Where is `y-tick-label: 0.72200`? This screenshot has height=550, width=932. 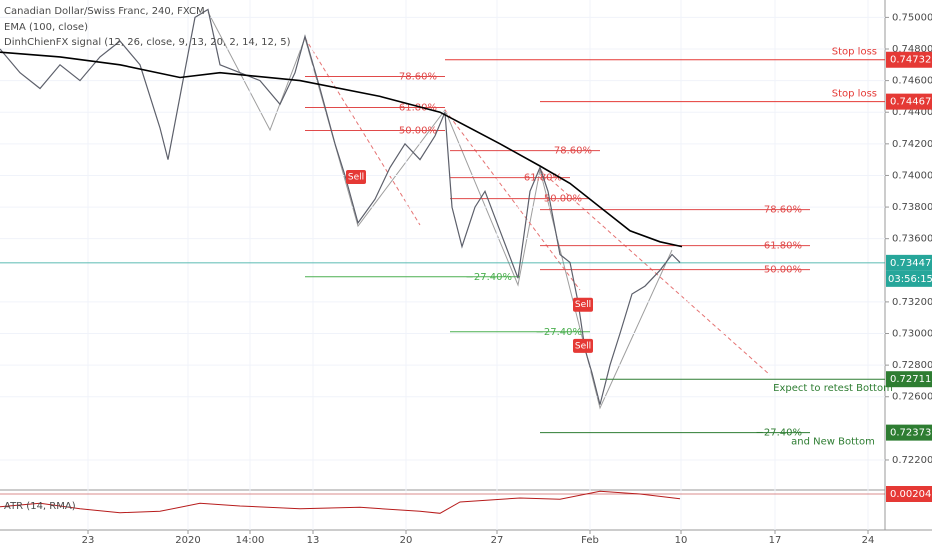 y-tick-label: 0.72200 is located at coordinates (912, 460).